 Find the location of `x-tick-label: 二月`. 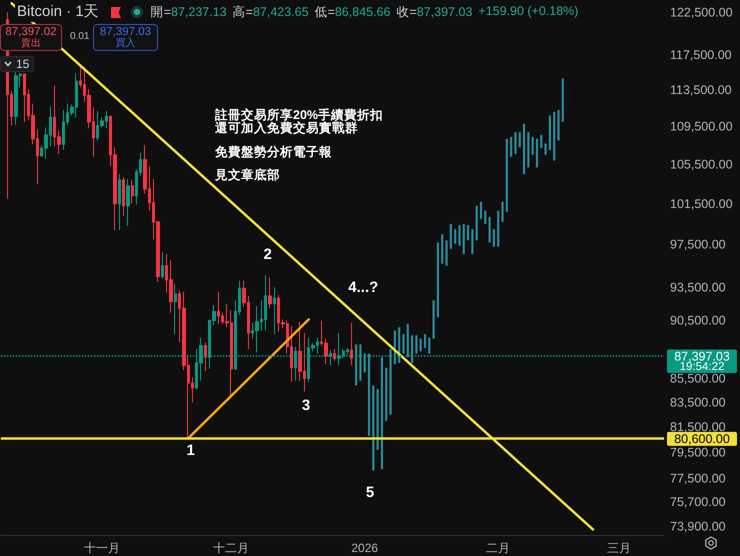

x-tick-label: 二月 is located at coordinates (498, 548).